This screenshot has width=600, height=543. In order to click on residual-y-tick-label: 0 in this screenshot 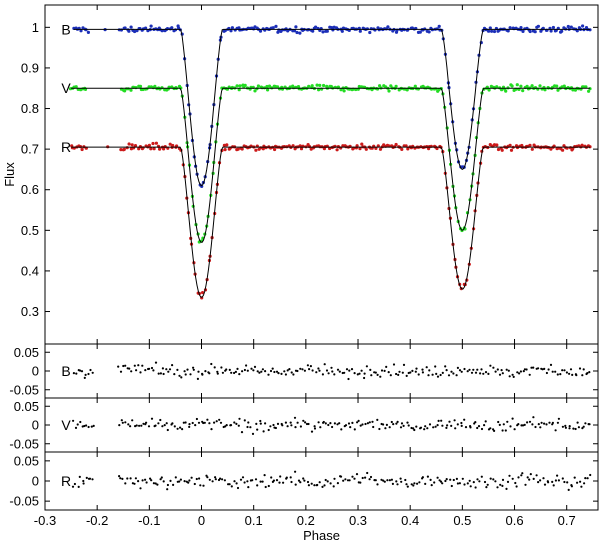, I will do `click(35, 425)`.